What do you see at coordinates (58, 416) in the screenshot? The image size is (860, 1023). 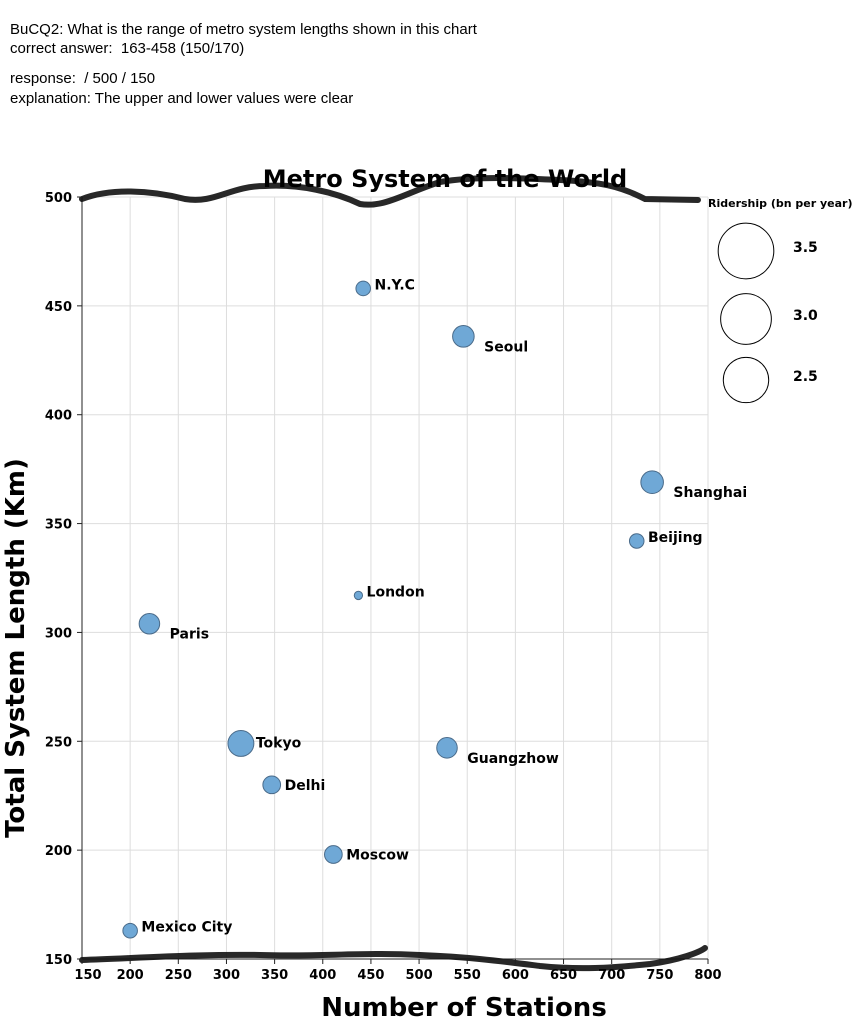 I see `y-tick-label: 400` at bounding box center [58, 416].